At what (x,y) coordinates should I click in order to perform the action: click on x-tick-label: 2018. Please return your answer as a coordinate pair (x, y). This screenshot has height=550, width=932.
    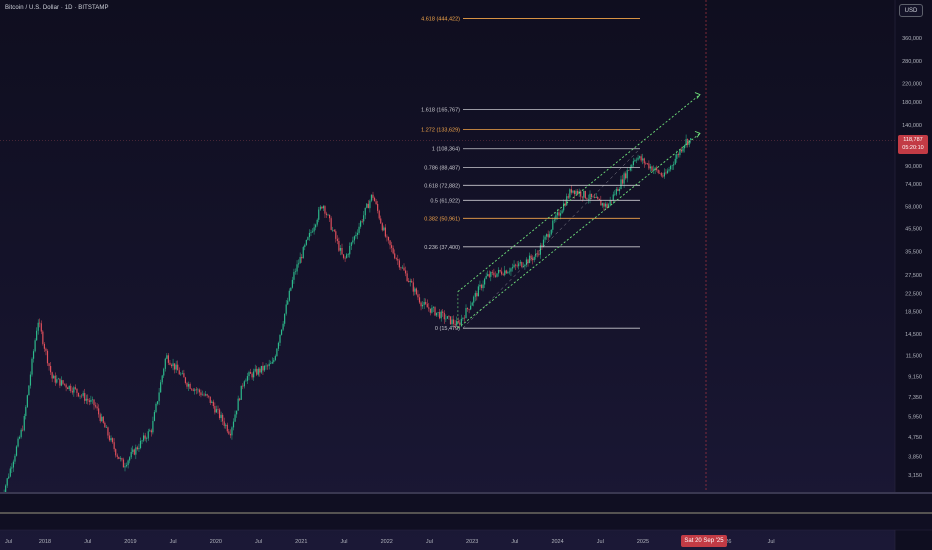
    Looking at the image, I should click on (45, 542).